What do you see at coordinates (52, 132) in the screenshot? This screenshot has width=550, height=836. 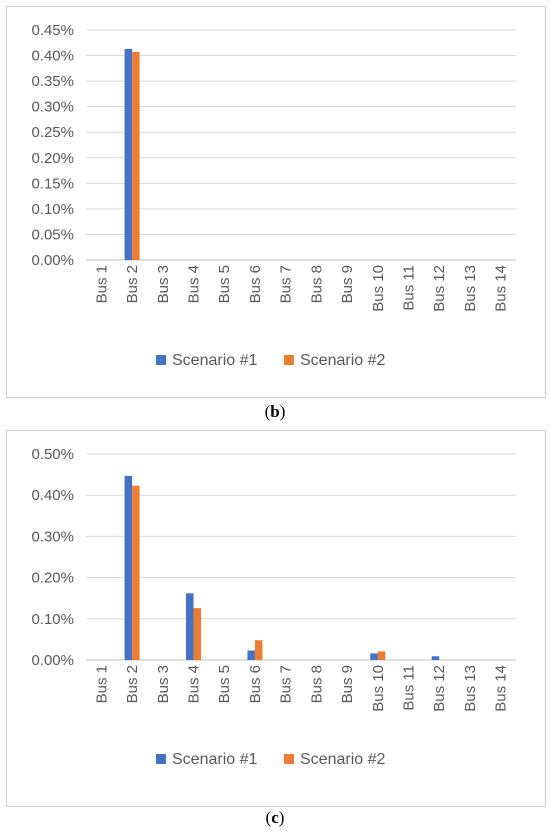 I see `y-tick-label: 0.25%` at bounding box center [52, 132].